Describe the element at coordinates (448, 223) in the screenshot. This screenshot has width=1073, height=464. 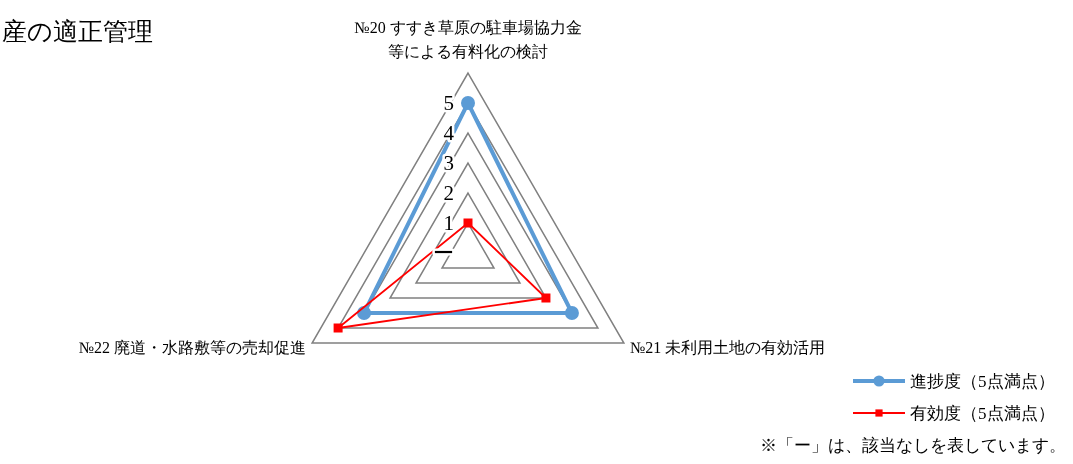
I see `y-tick-label: 1` at that location.